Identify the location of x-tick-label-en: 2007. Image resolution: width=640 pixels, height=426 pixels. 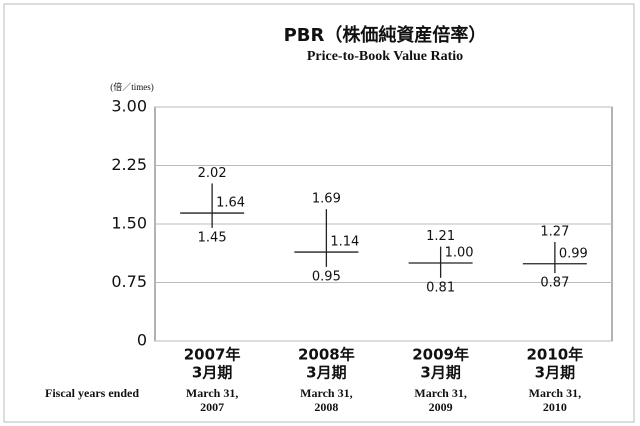
(212, 407).